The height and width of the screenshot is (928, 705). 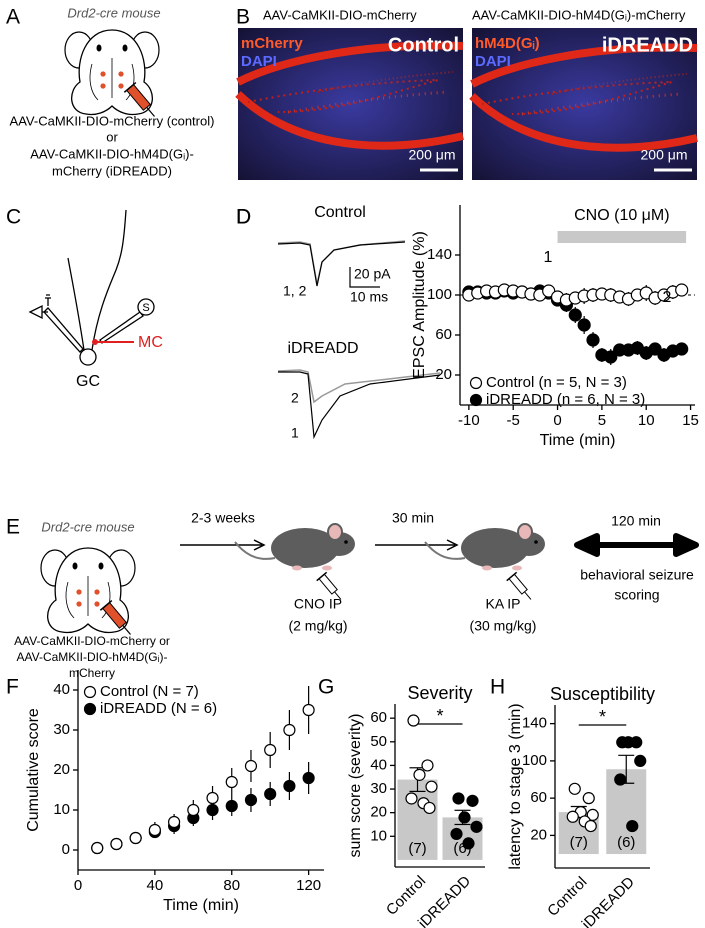 I want to click on x-tick-label: iDREADD, so click(x=608, y=901).